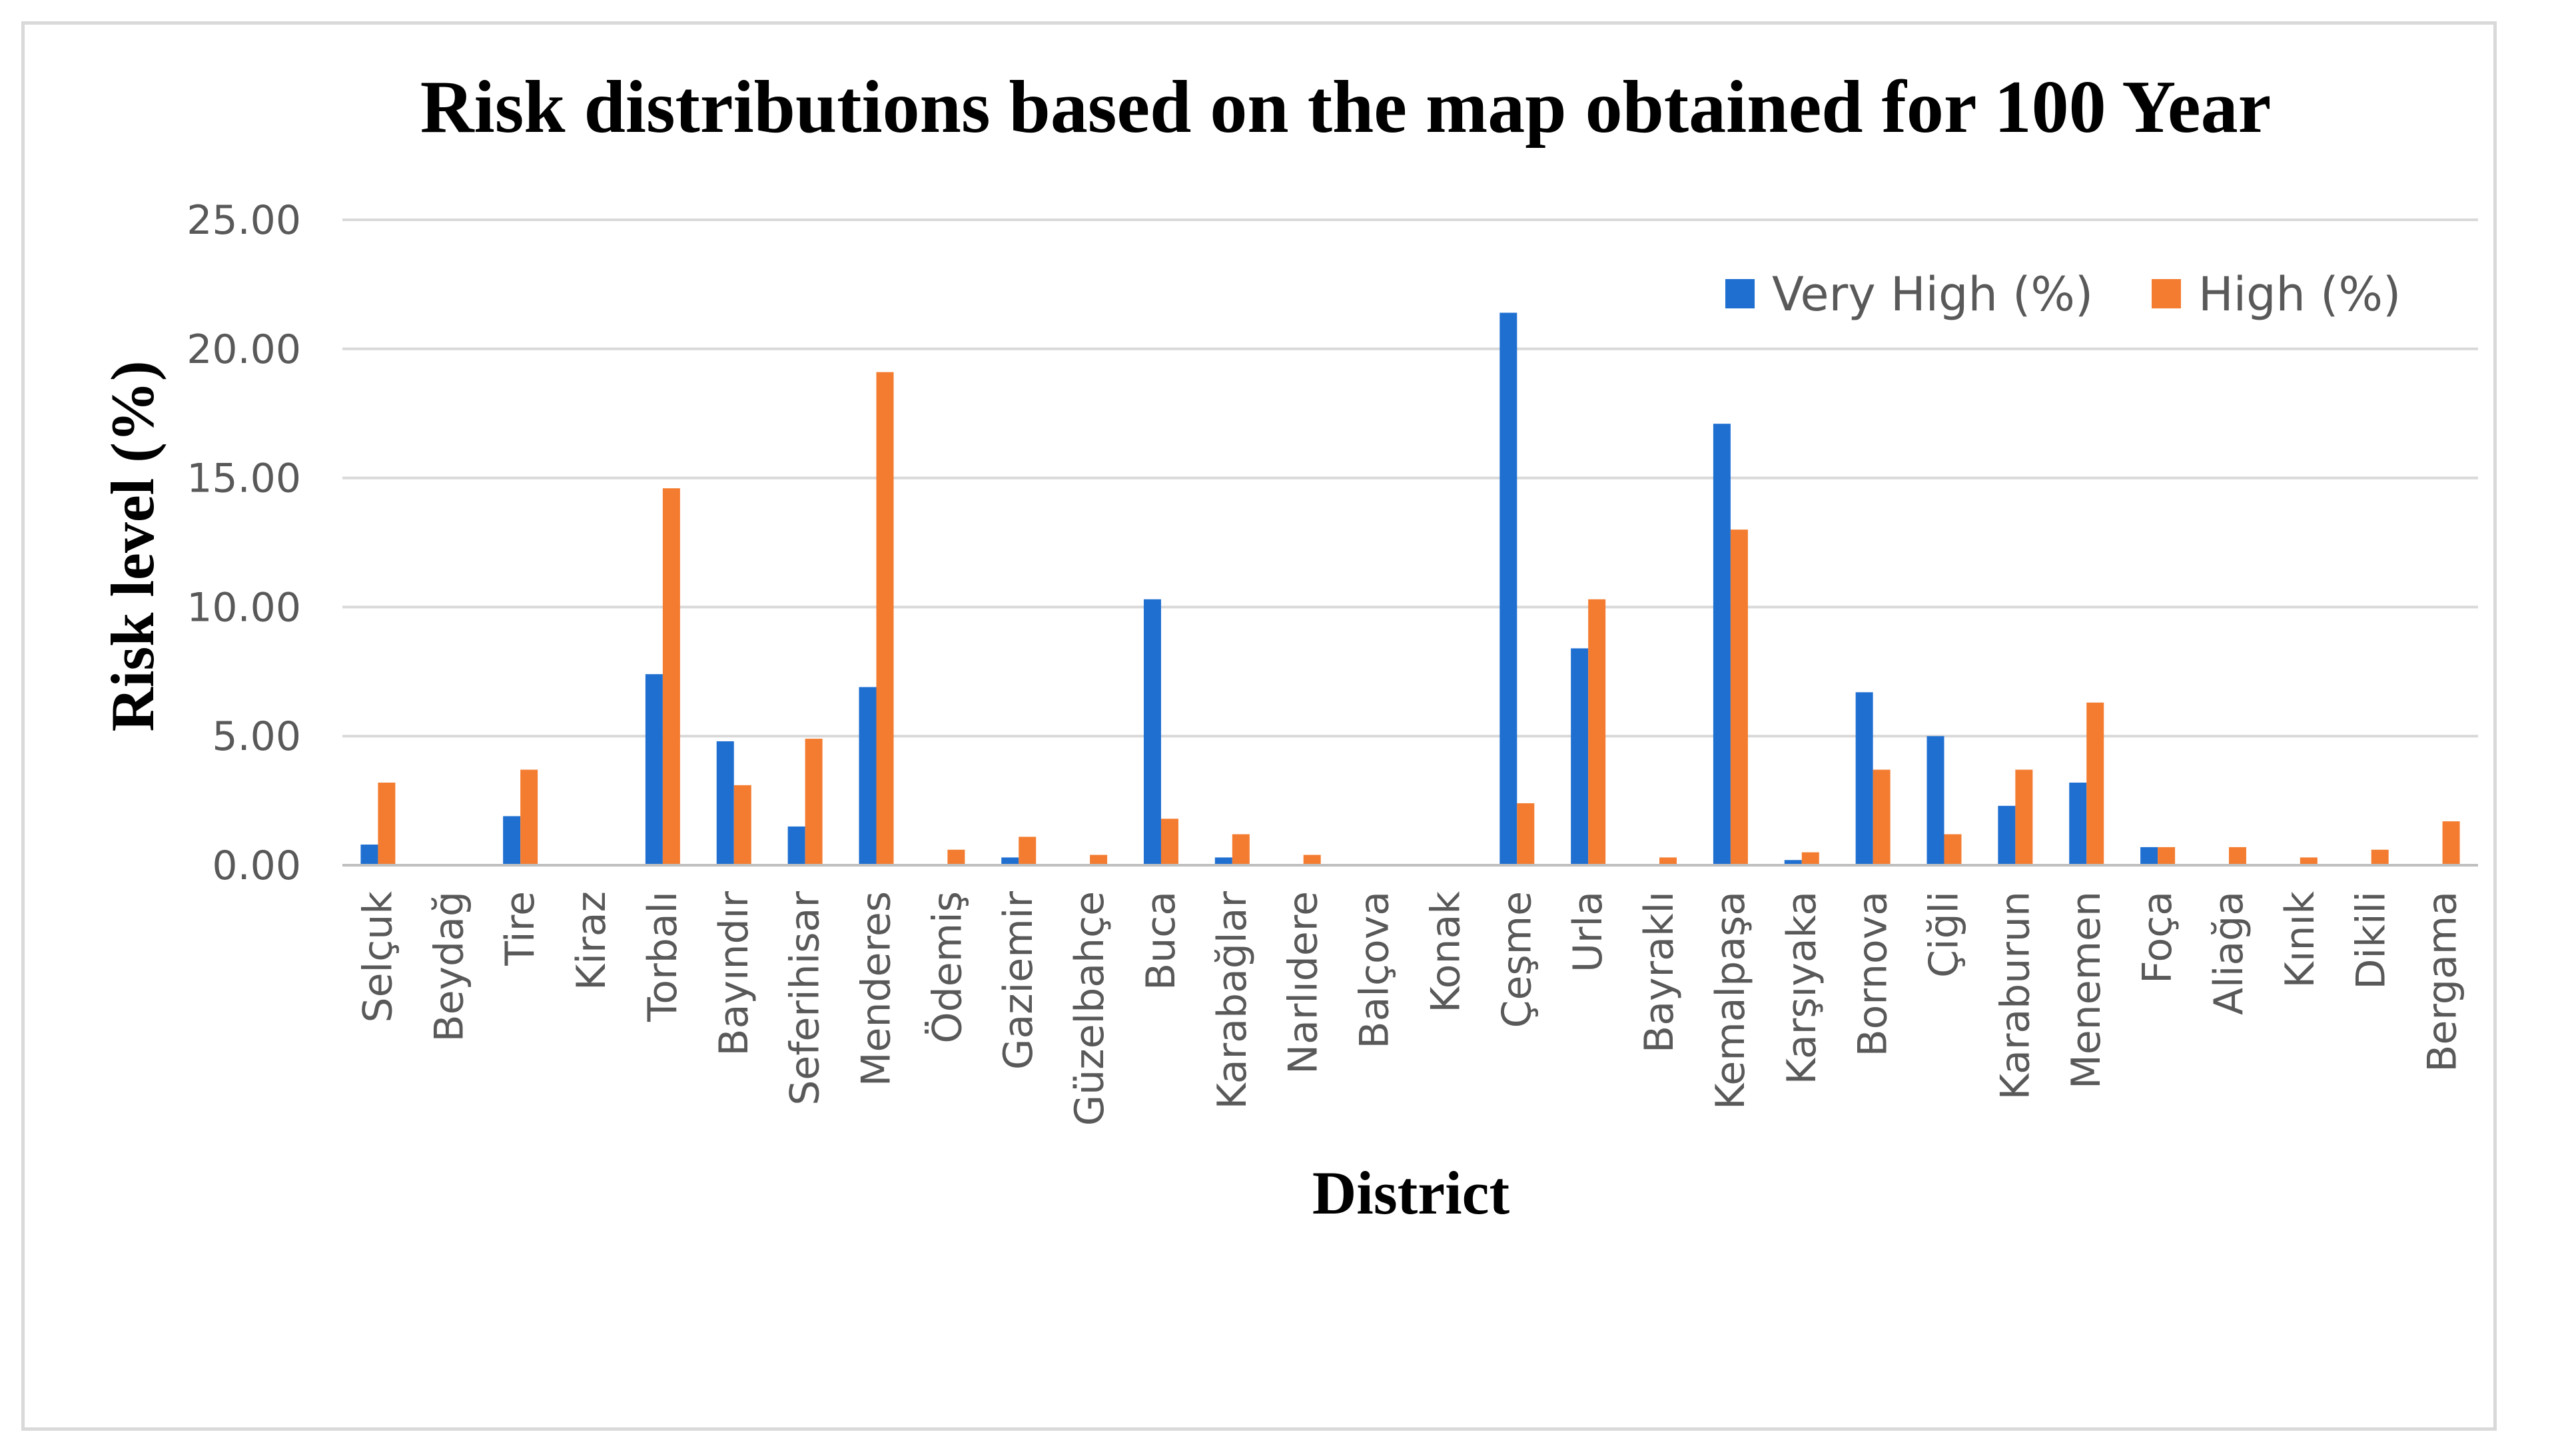 The width and height of the screenshot is (2556, 1456). I want to click on x-tick-label: Karşıyaka, so click(1802, 987).